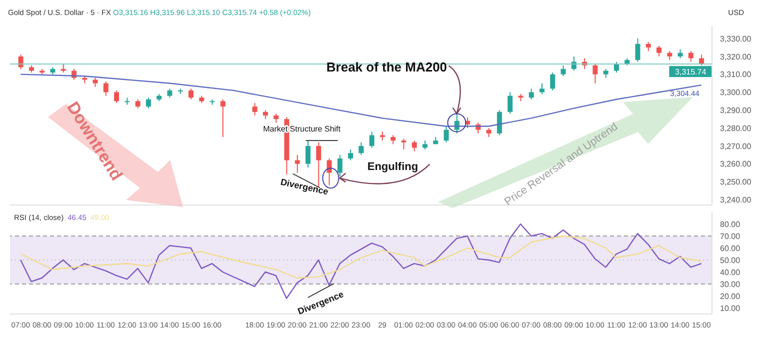 The image size is (780, 342). Describe the element at coordinates (736, 182) in the screenshot. I see `y-tick-label: 3,250.00` at that location.